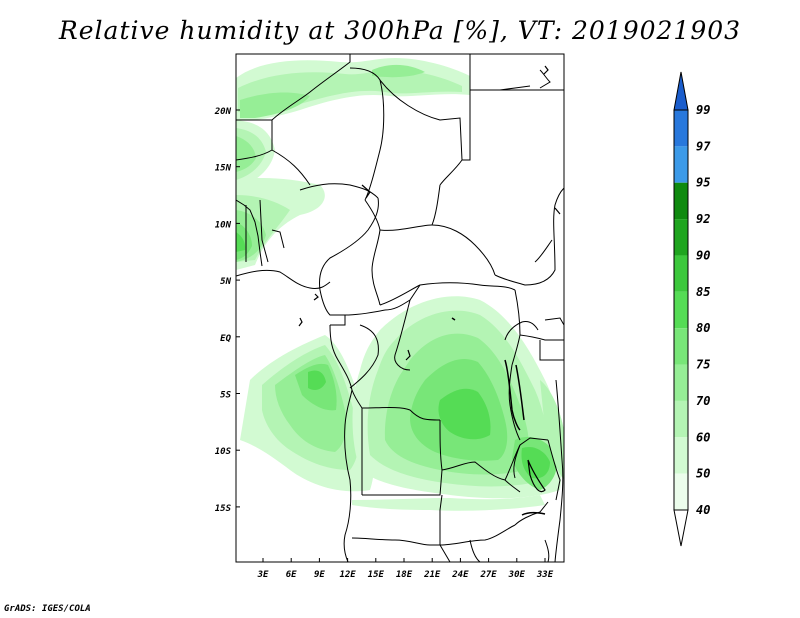 This screenshot has width=800, height=618. What do you see at coordinates (703, 110) in the screenshot?
I see `colorbar-label: 99` at bounding box center [703, 110].